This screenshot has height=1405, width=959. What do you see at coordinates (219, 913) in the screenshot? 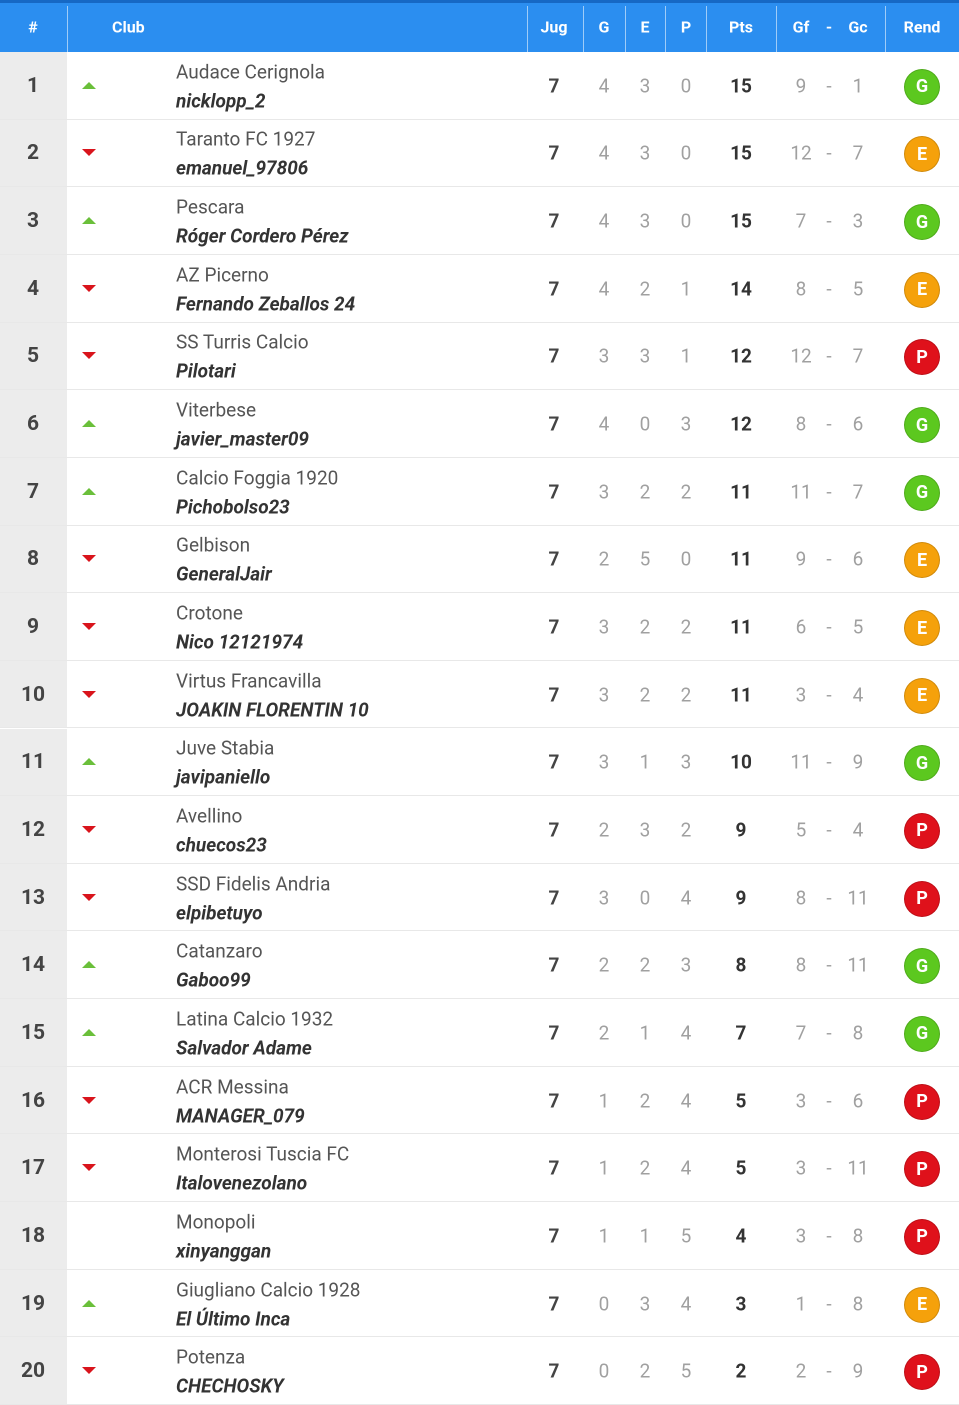
I see `manager-name: elpibetuyo` at bounding box center [219, 913].